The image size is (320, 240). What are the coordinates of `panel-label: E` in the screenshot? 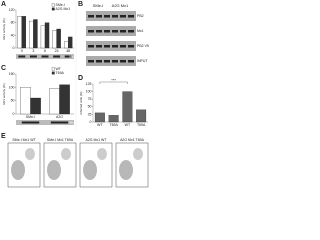 It's located at (3, 136).